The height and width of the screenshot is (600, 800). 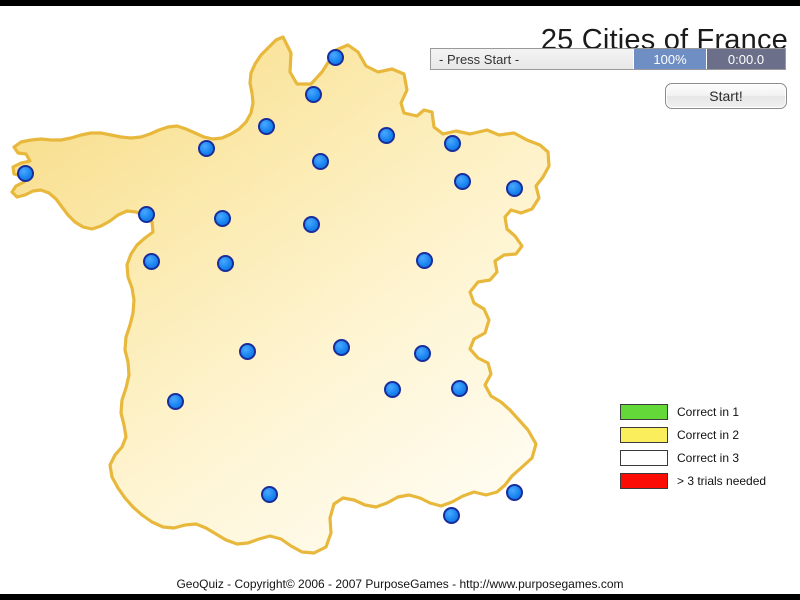 What do you see at coordinates (708, 457) in the screenshot?
I see `legend-label: Correct in 3` at bounding box center [708, 457].